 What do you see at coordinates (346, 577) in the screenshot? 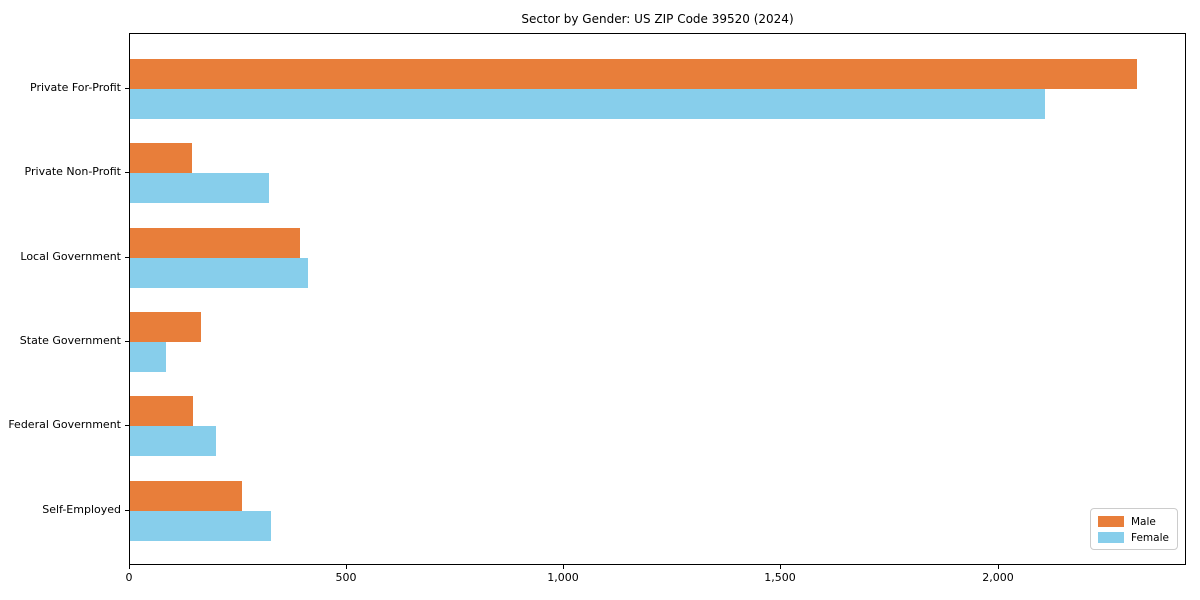
I see `x-axis-tick-label: 500` at bounding box center [346, 577].